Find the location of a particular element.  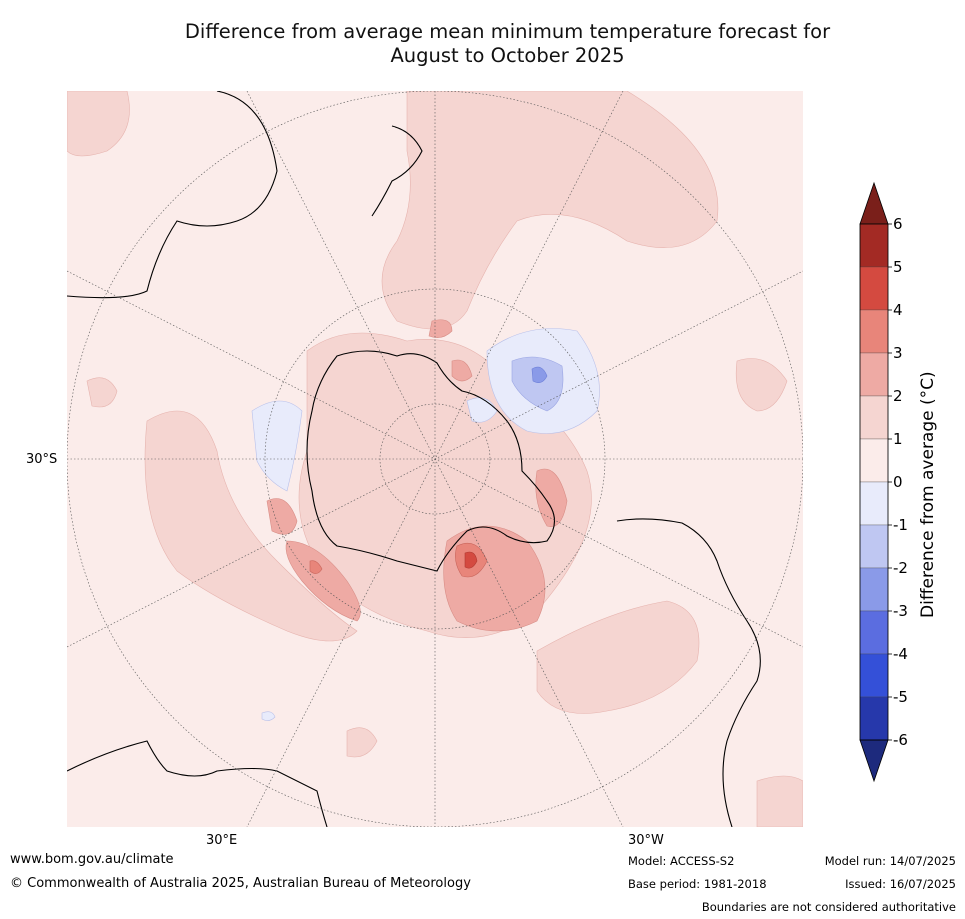

colorbar-tick-label: 2 is located at coordinates (898, 396).